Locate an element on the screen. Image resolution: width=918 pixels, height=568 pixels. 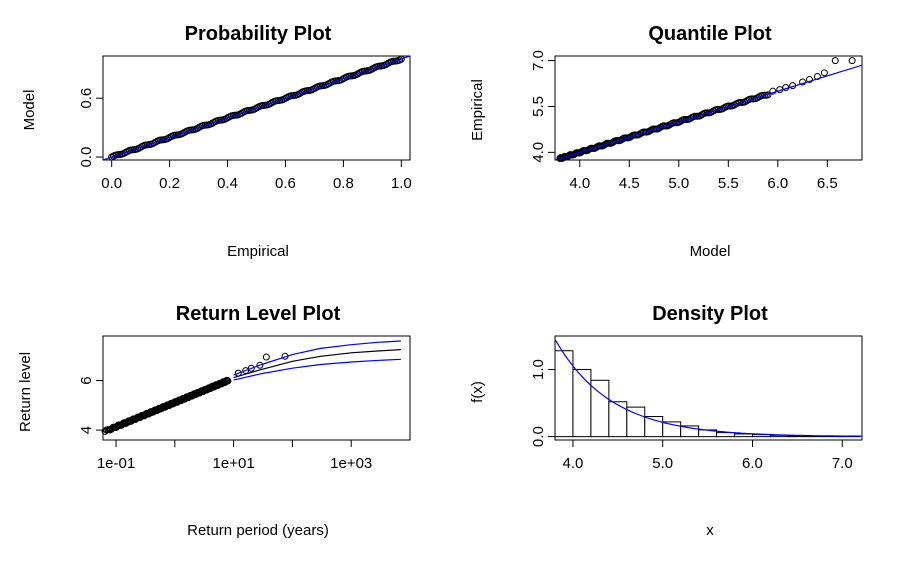
return-level-plot-lower-ci-line is located at coordinates (317, 369).